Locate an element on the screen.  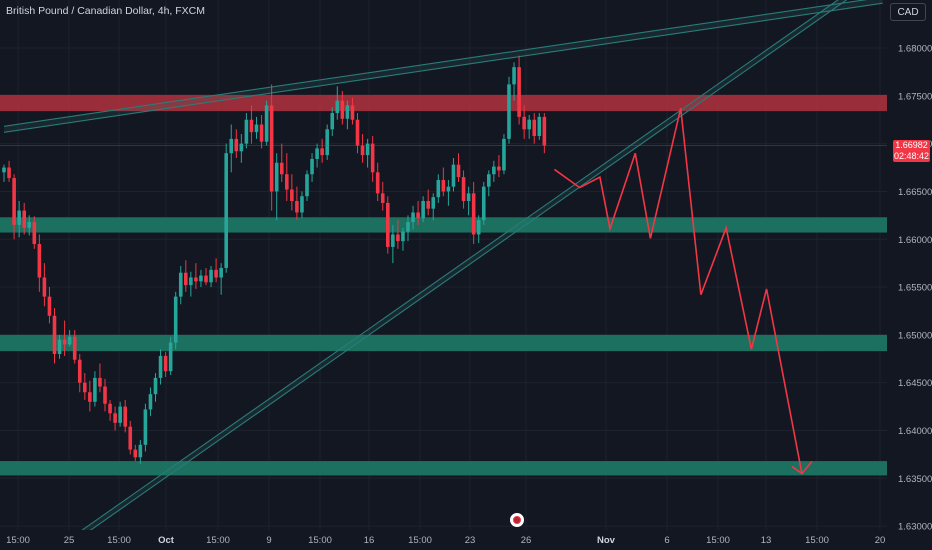
time-axis-bg is located at coordinates (466, 540).